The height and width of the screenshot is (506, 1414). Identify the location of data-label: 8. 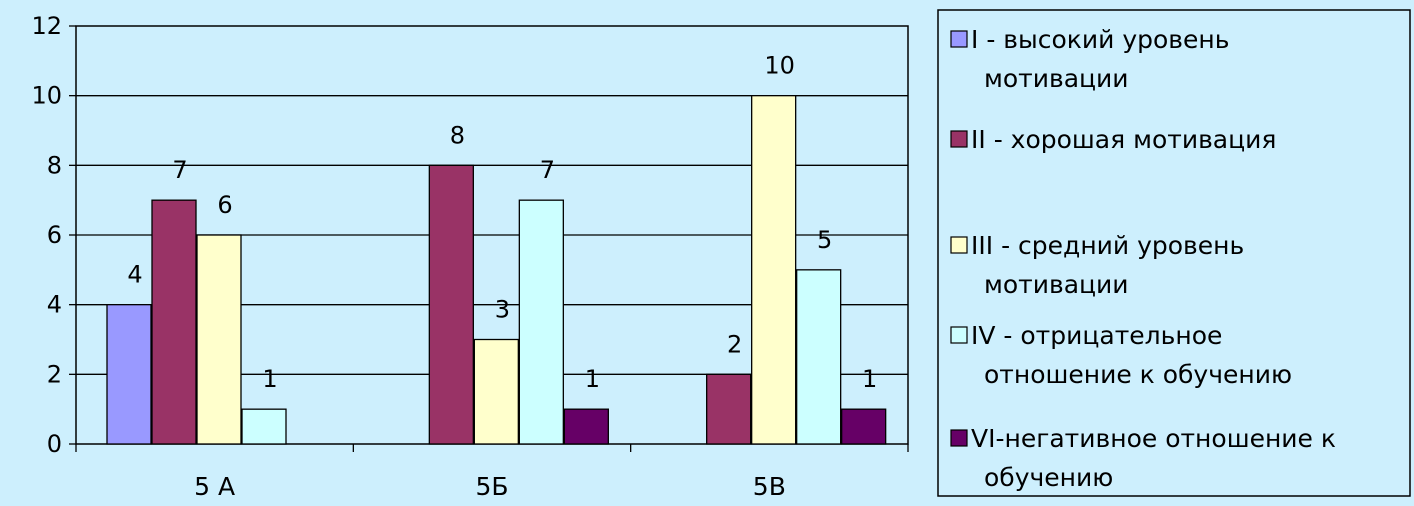
(457, 135).